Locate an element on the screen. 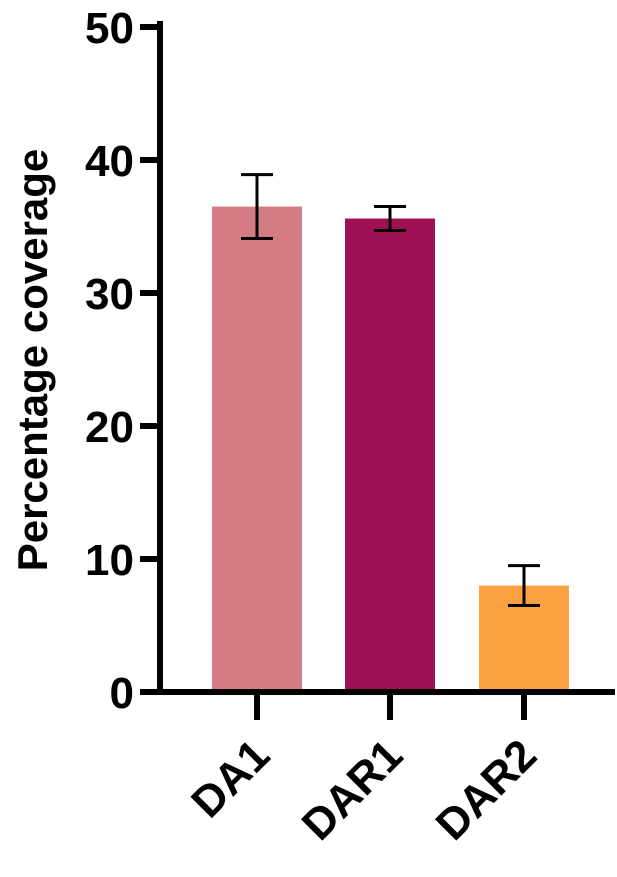 This screenshot has height=877, width=617. x-tick-label-dar1: DAR1 is located at coordinates (352, 789).